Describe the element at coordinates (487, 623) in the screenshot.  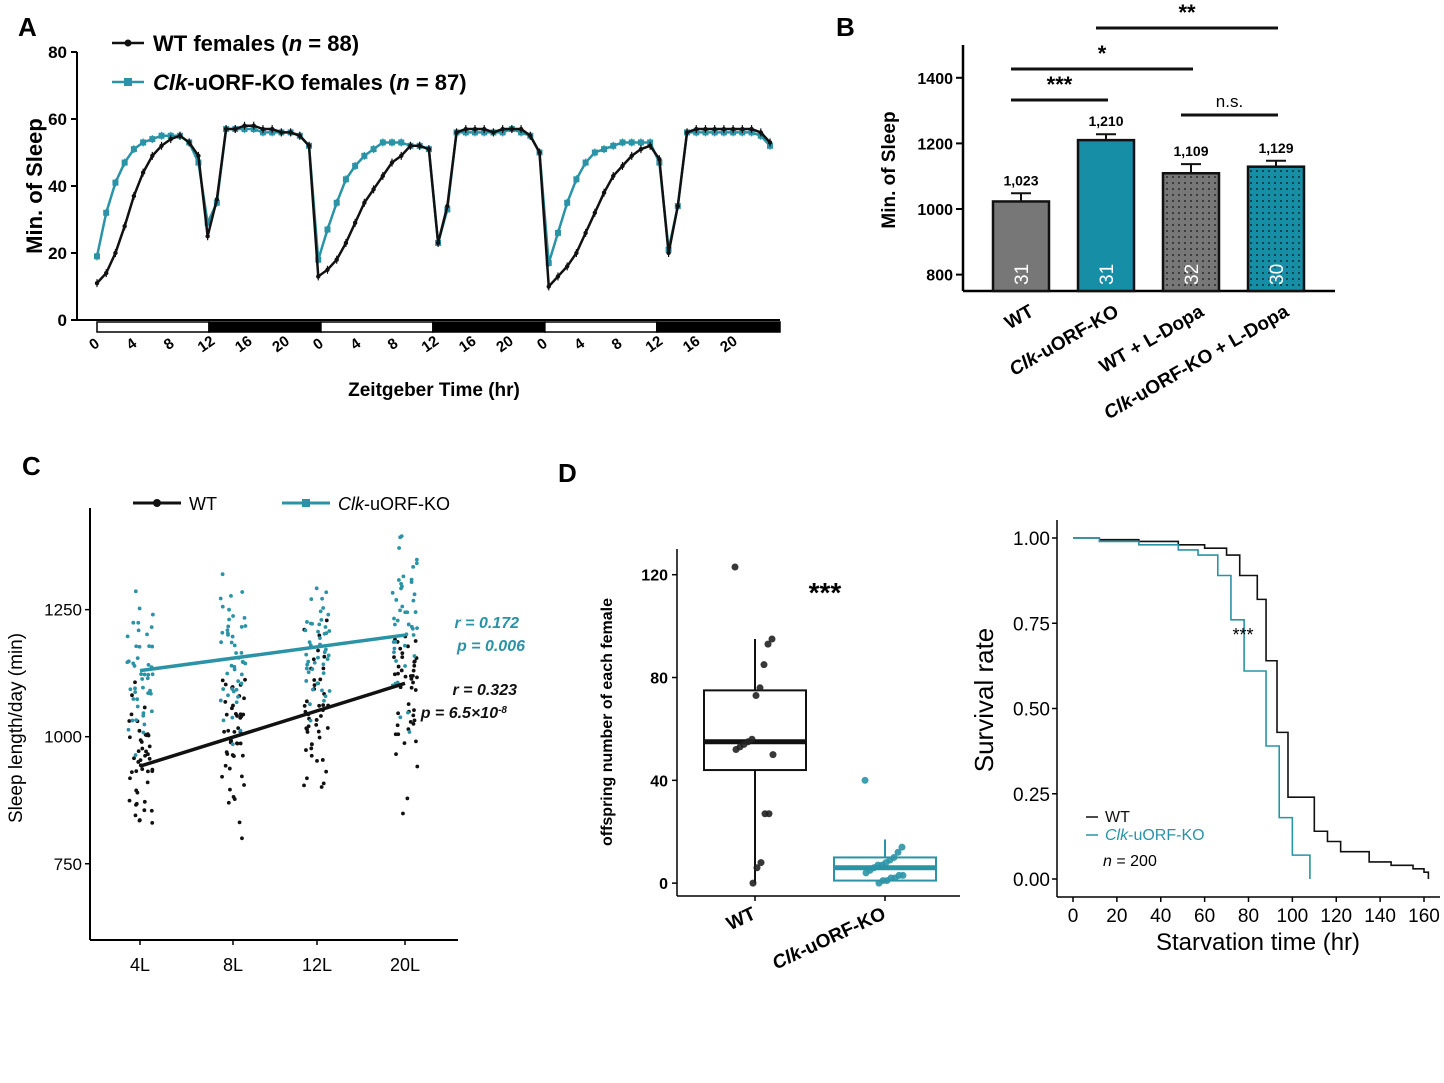
I see `panel-c-r-label: r = 0.172` at that location.